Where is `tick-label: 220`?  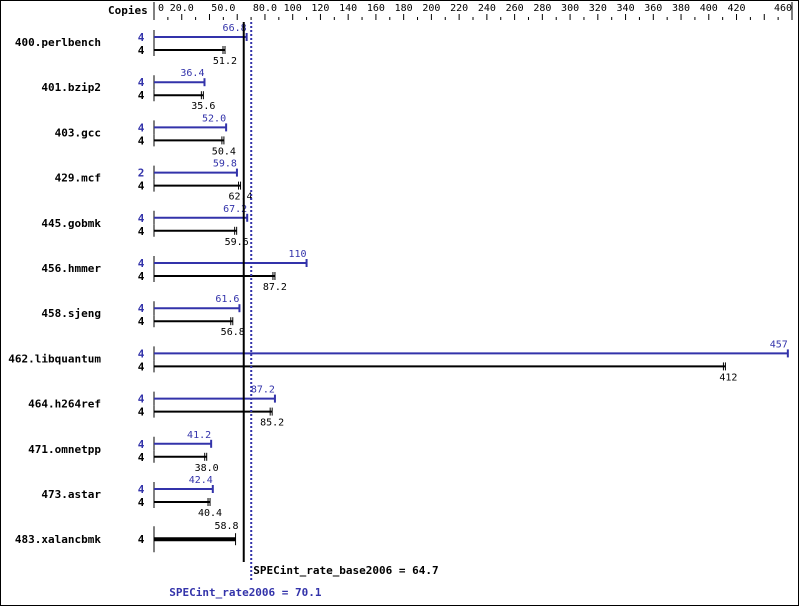
tick-label: 220 is located at coordinates (459, 8).